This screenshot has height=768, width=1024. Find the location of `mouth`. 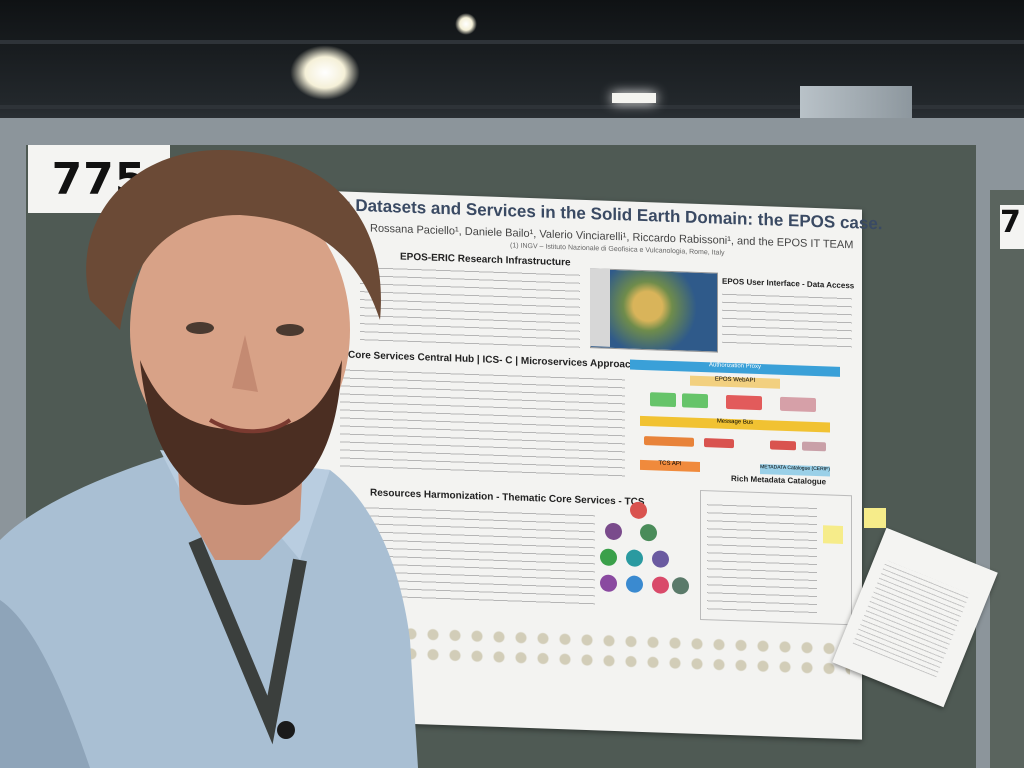

mouth is located at coordinates (250, 426).